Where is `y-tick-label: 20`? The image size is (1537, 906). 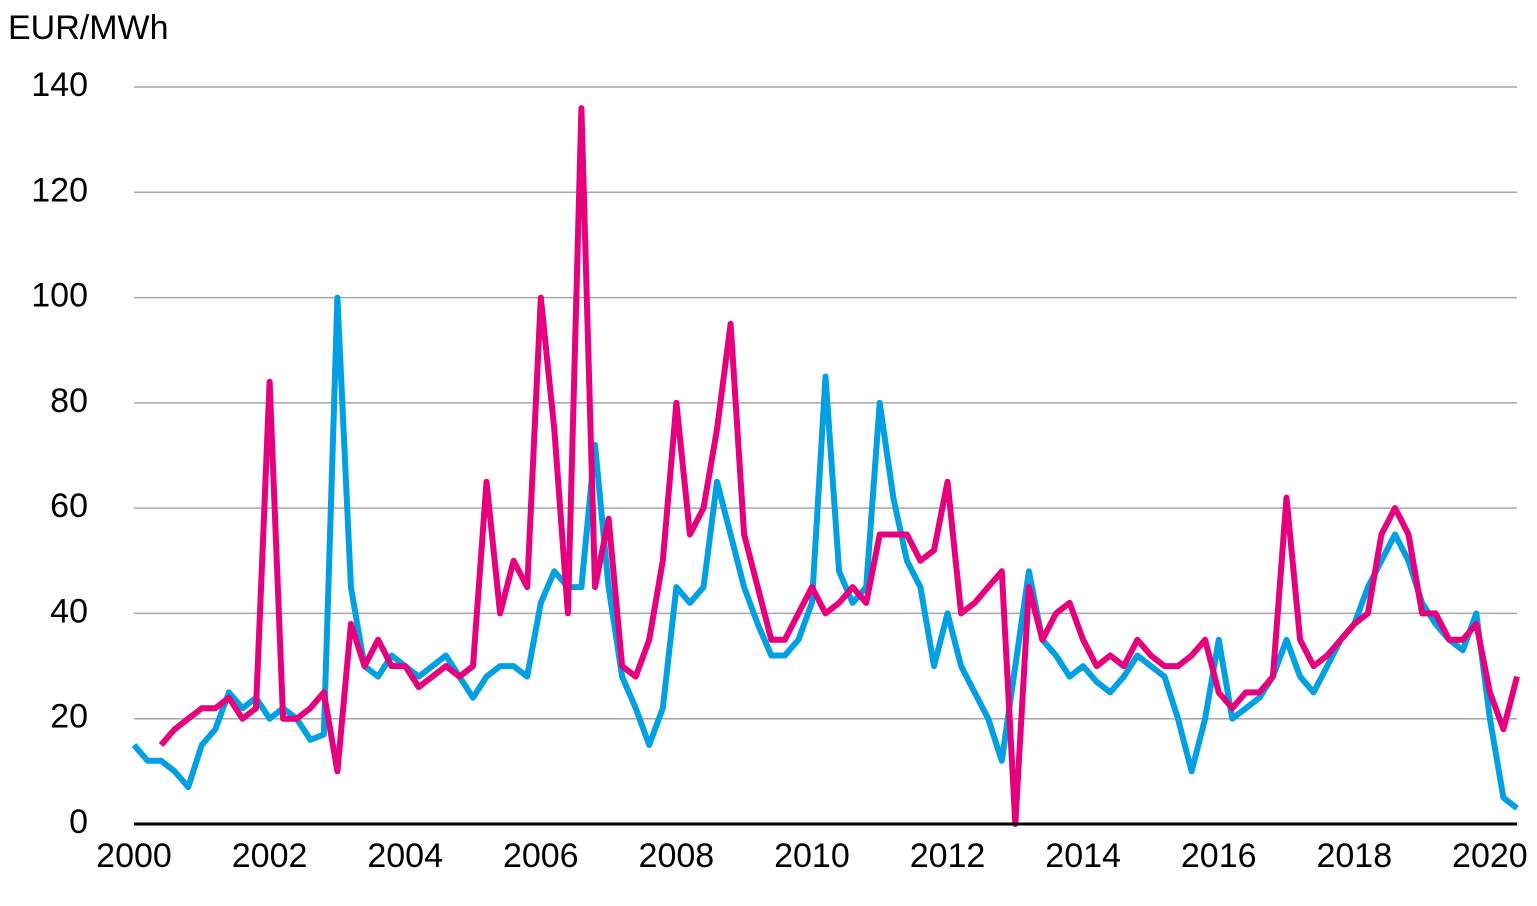
y-tick-label: 20 is located at coordinates (69, 717).